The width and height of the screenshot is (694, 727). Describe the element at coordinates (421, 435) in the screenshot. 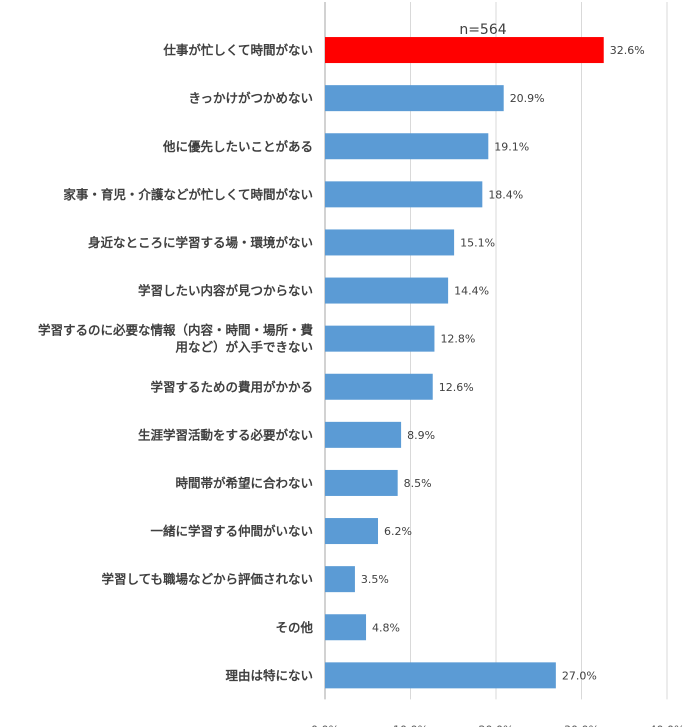

I see `value-label: 8.9%` at that location.